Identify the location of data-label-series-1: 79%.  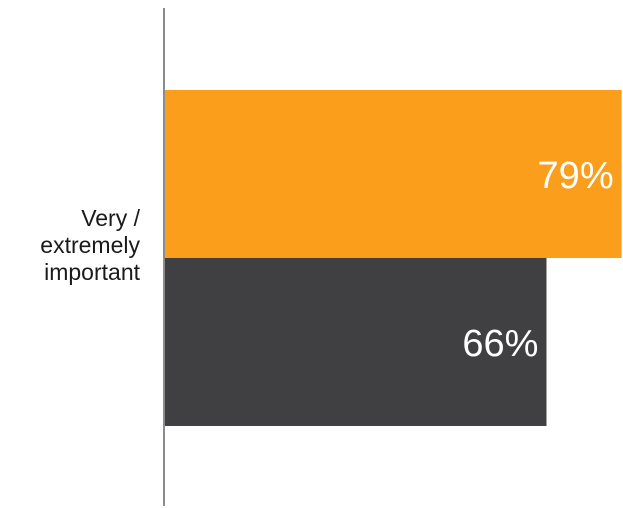
(576, 176).